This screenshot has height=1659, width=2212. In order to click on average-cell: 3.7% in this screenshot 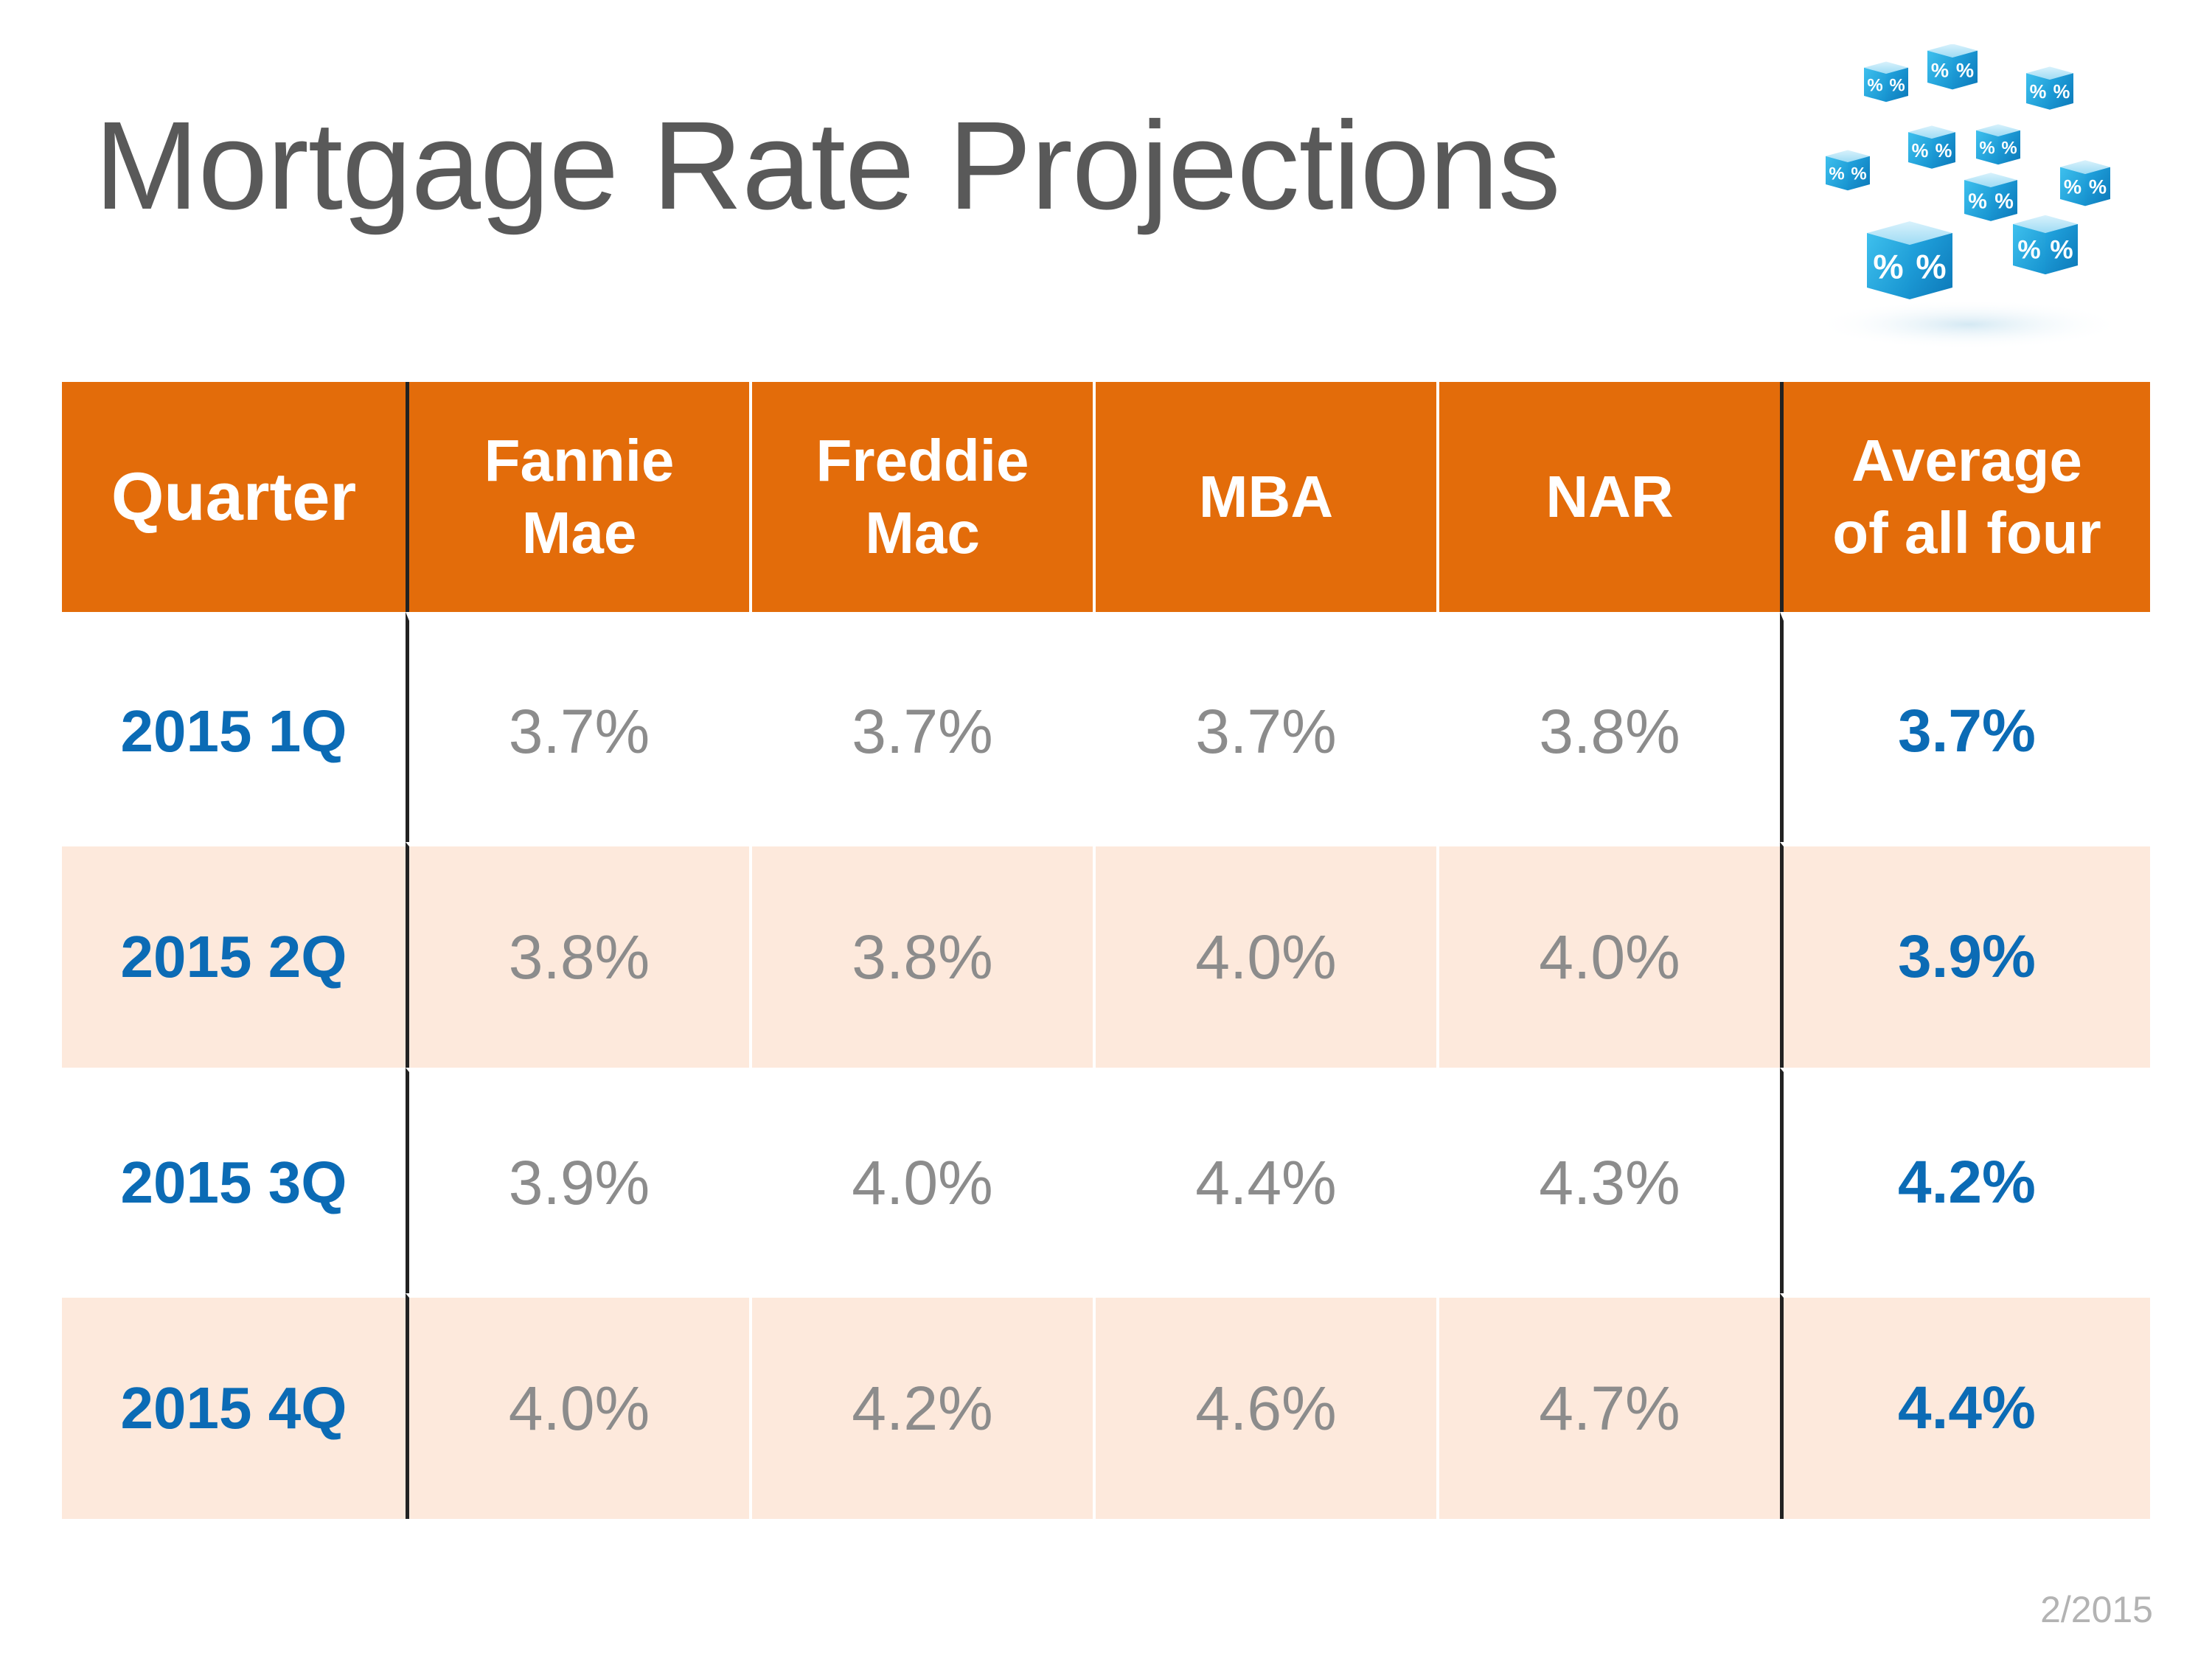, I will do `click(1965, 727)`.